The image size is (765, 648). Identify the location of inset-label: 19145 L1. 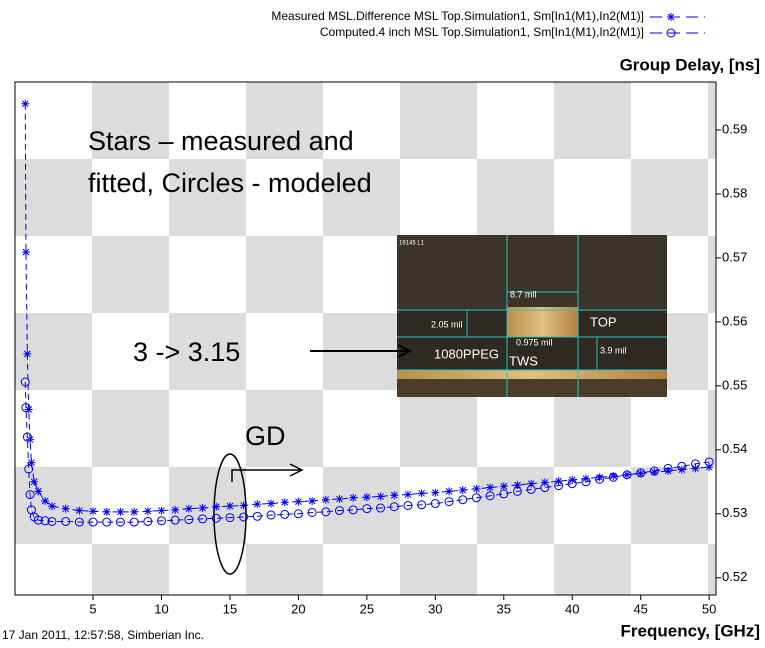
(412, 244).